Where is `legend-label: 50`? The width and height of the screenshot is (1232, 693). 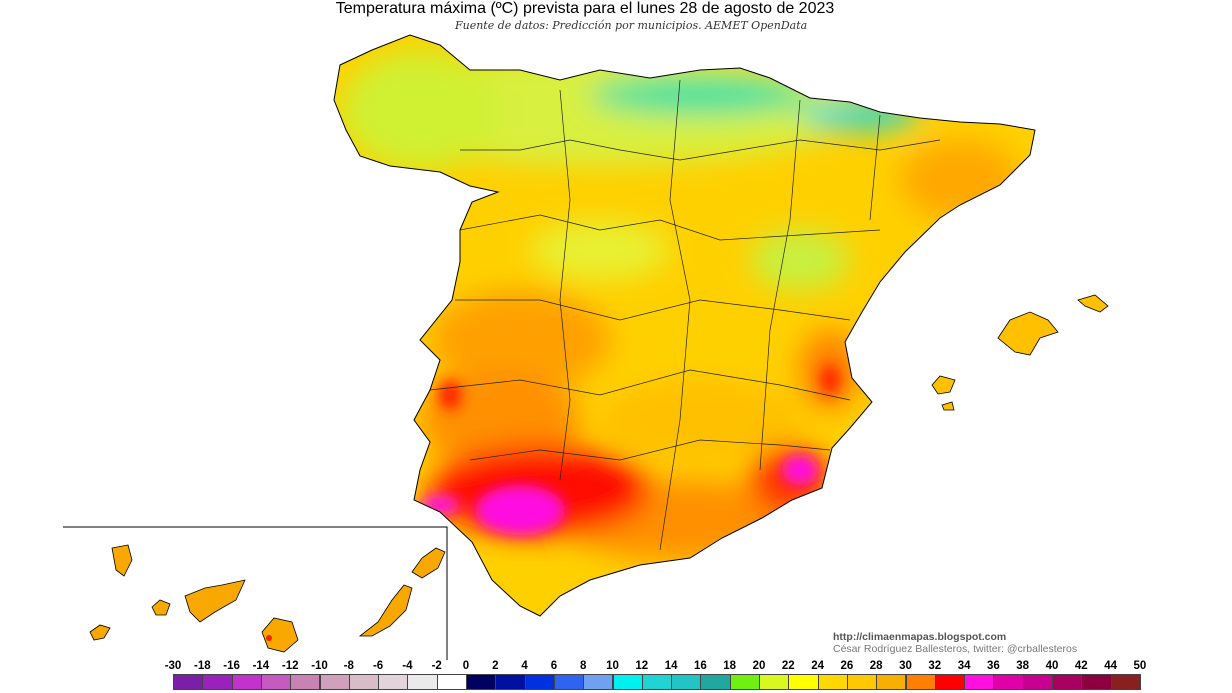 legend-label: 50 is located at coordinates (1140, 666).